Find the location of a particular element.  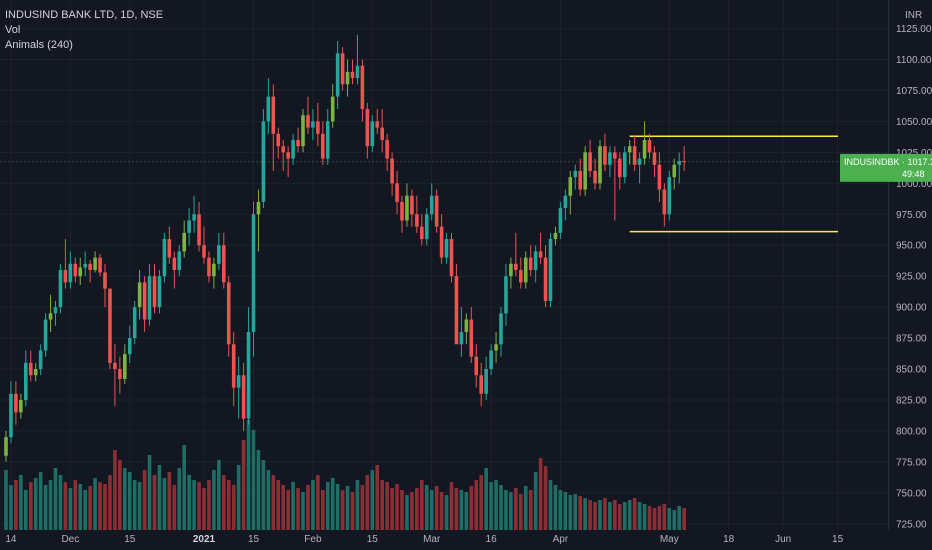

volume-bars is located at coordinates (345, 475).